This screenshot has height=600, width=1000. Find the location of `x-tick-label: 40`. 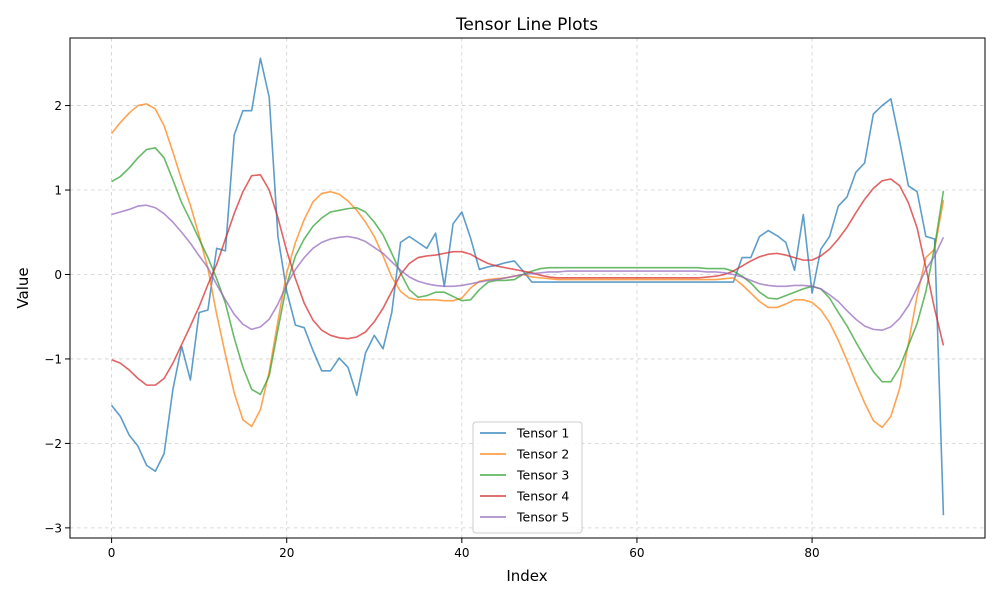

x-tick-label: 40 is located at coordinates (461, 553).